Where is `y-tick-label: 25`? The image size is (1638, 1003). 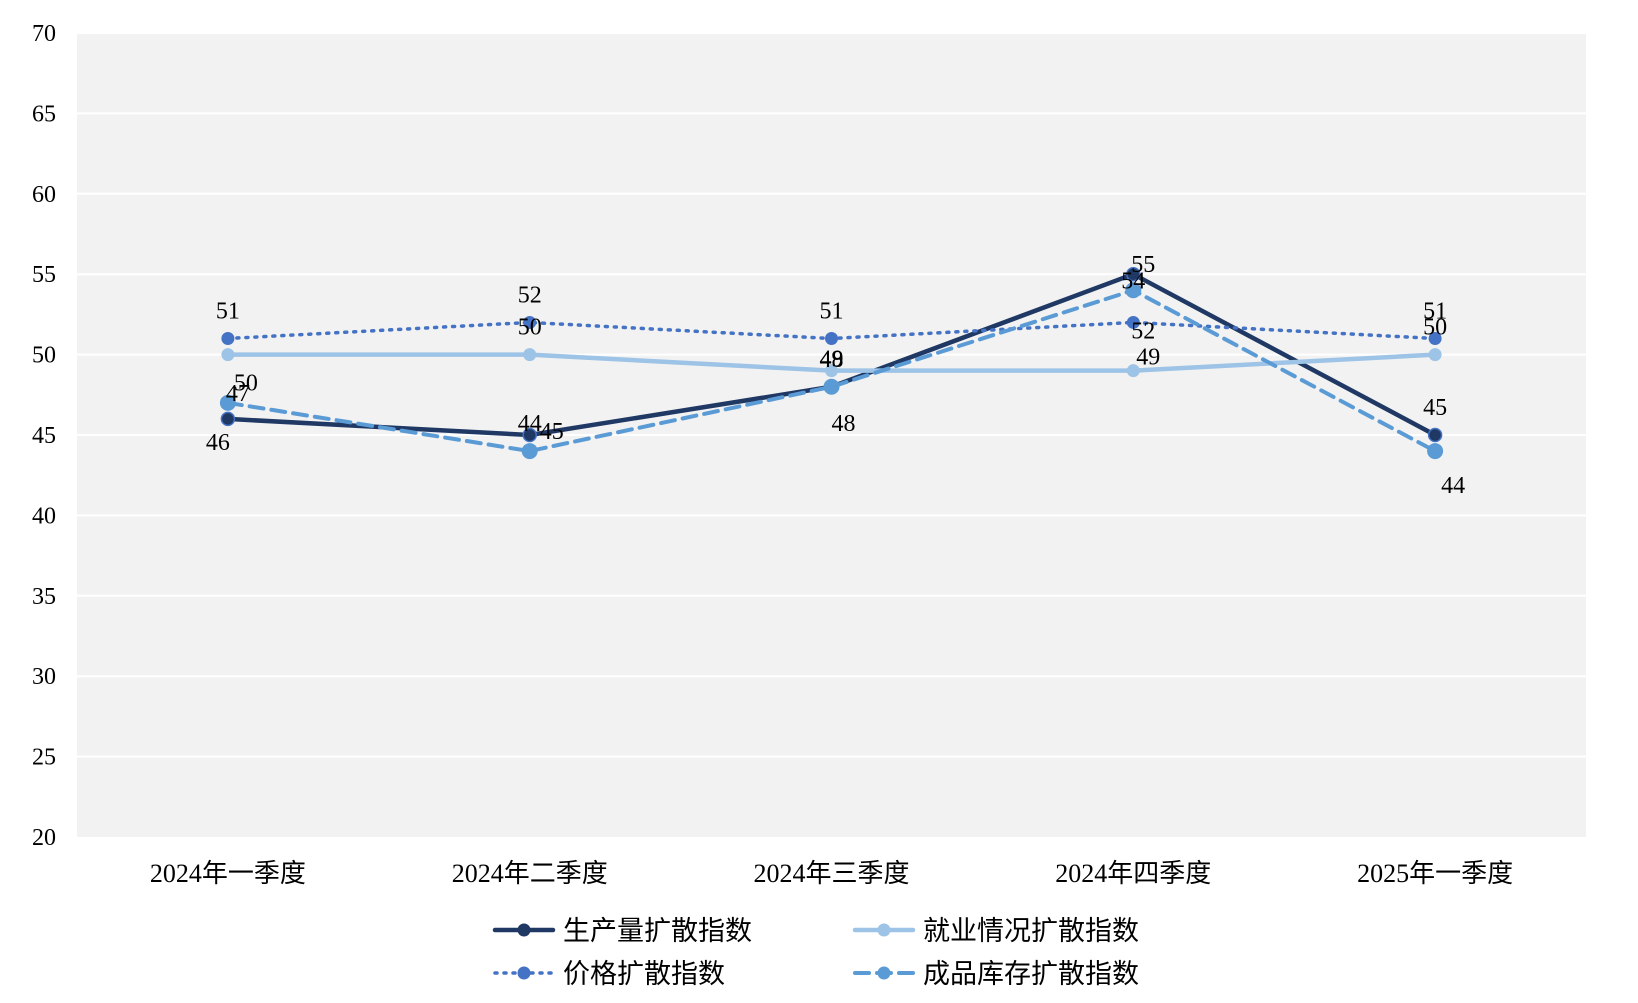
y-tick-label: 25 is located at coordinates (44, 758).